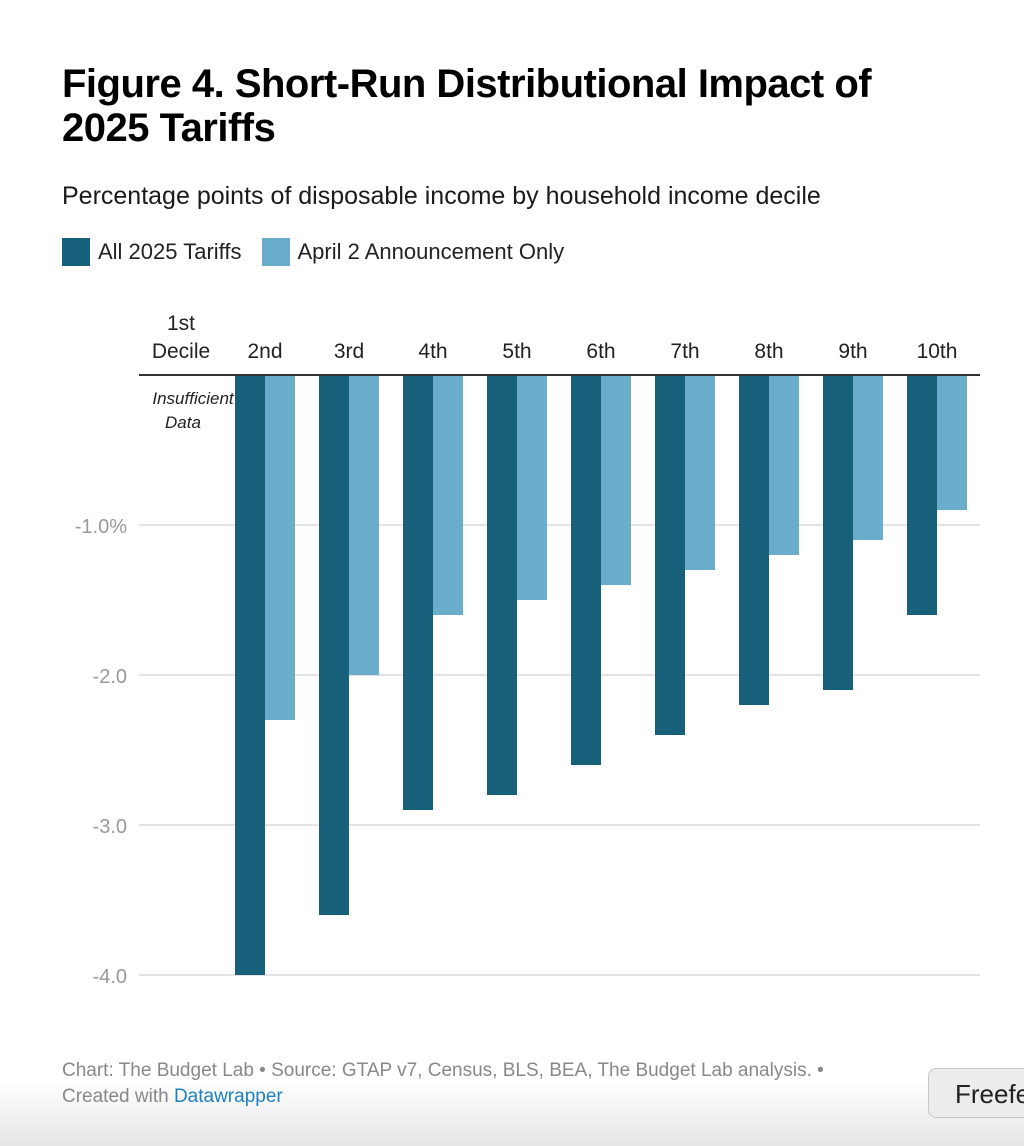 This screenshot has width=1024, height=1146. Describe the element at coordinates (349, 351) in the screenshot. I see `x-tick-label: 3rd` at that location.